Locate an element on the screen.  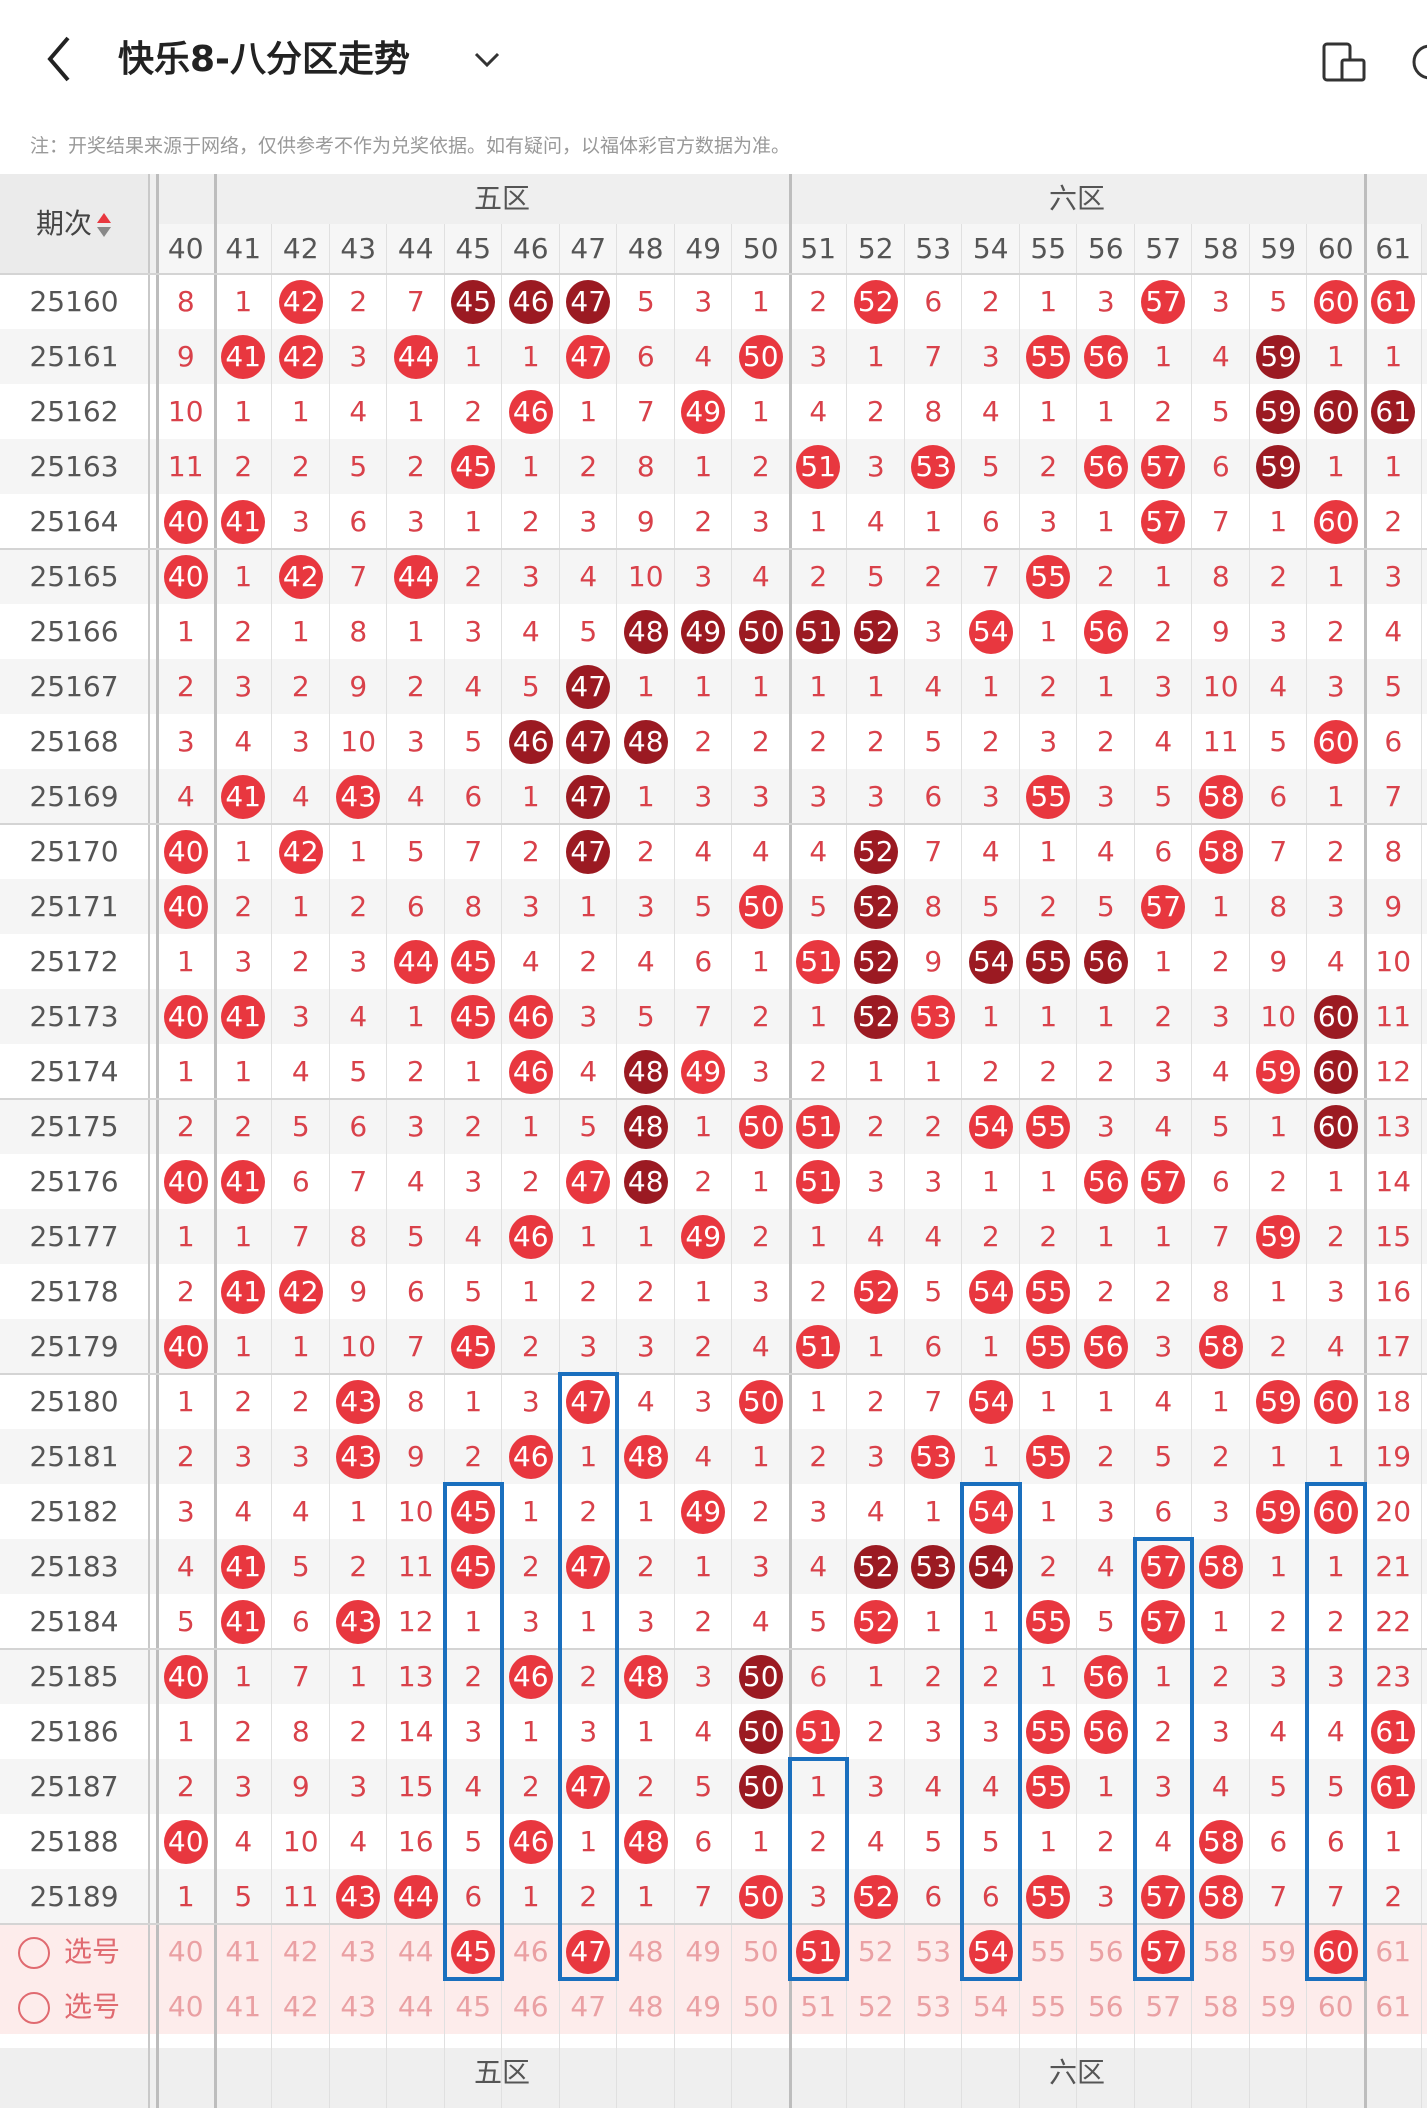
select-number: 51 is located at coordinates (818, 2006).